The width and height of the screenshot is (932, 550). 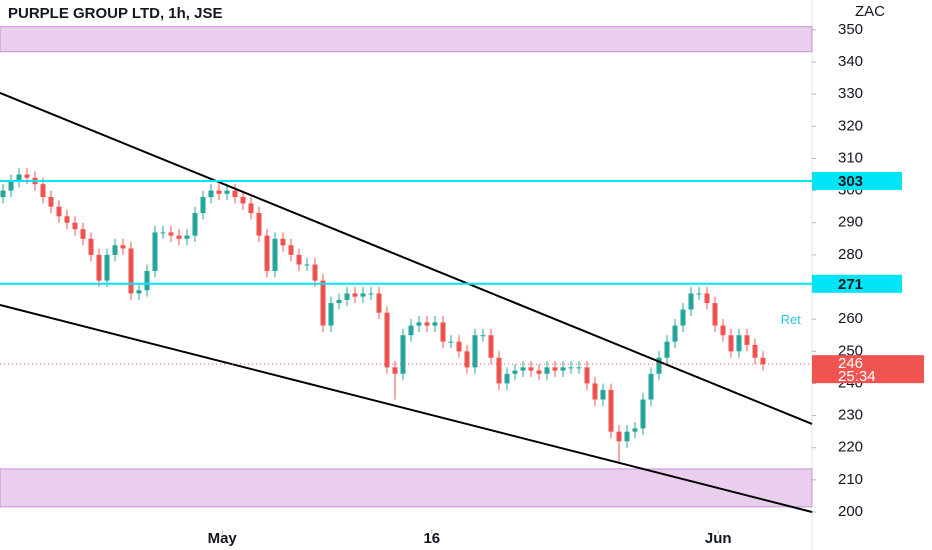 What do you see at coordinates (850, 363) in the screenshot?
I see `last-price-label: 246` at bounding box center [850, 363].